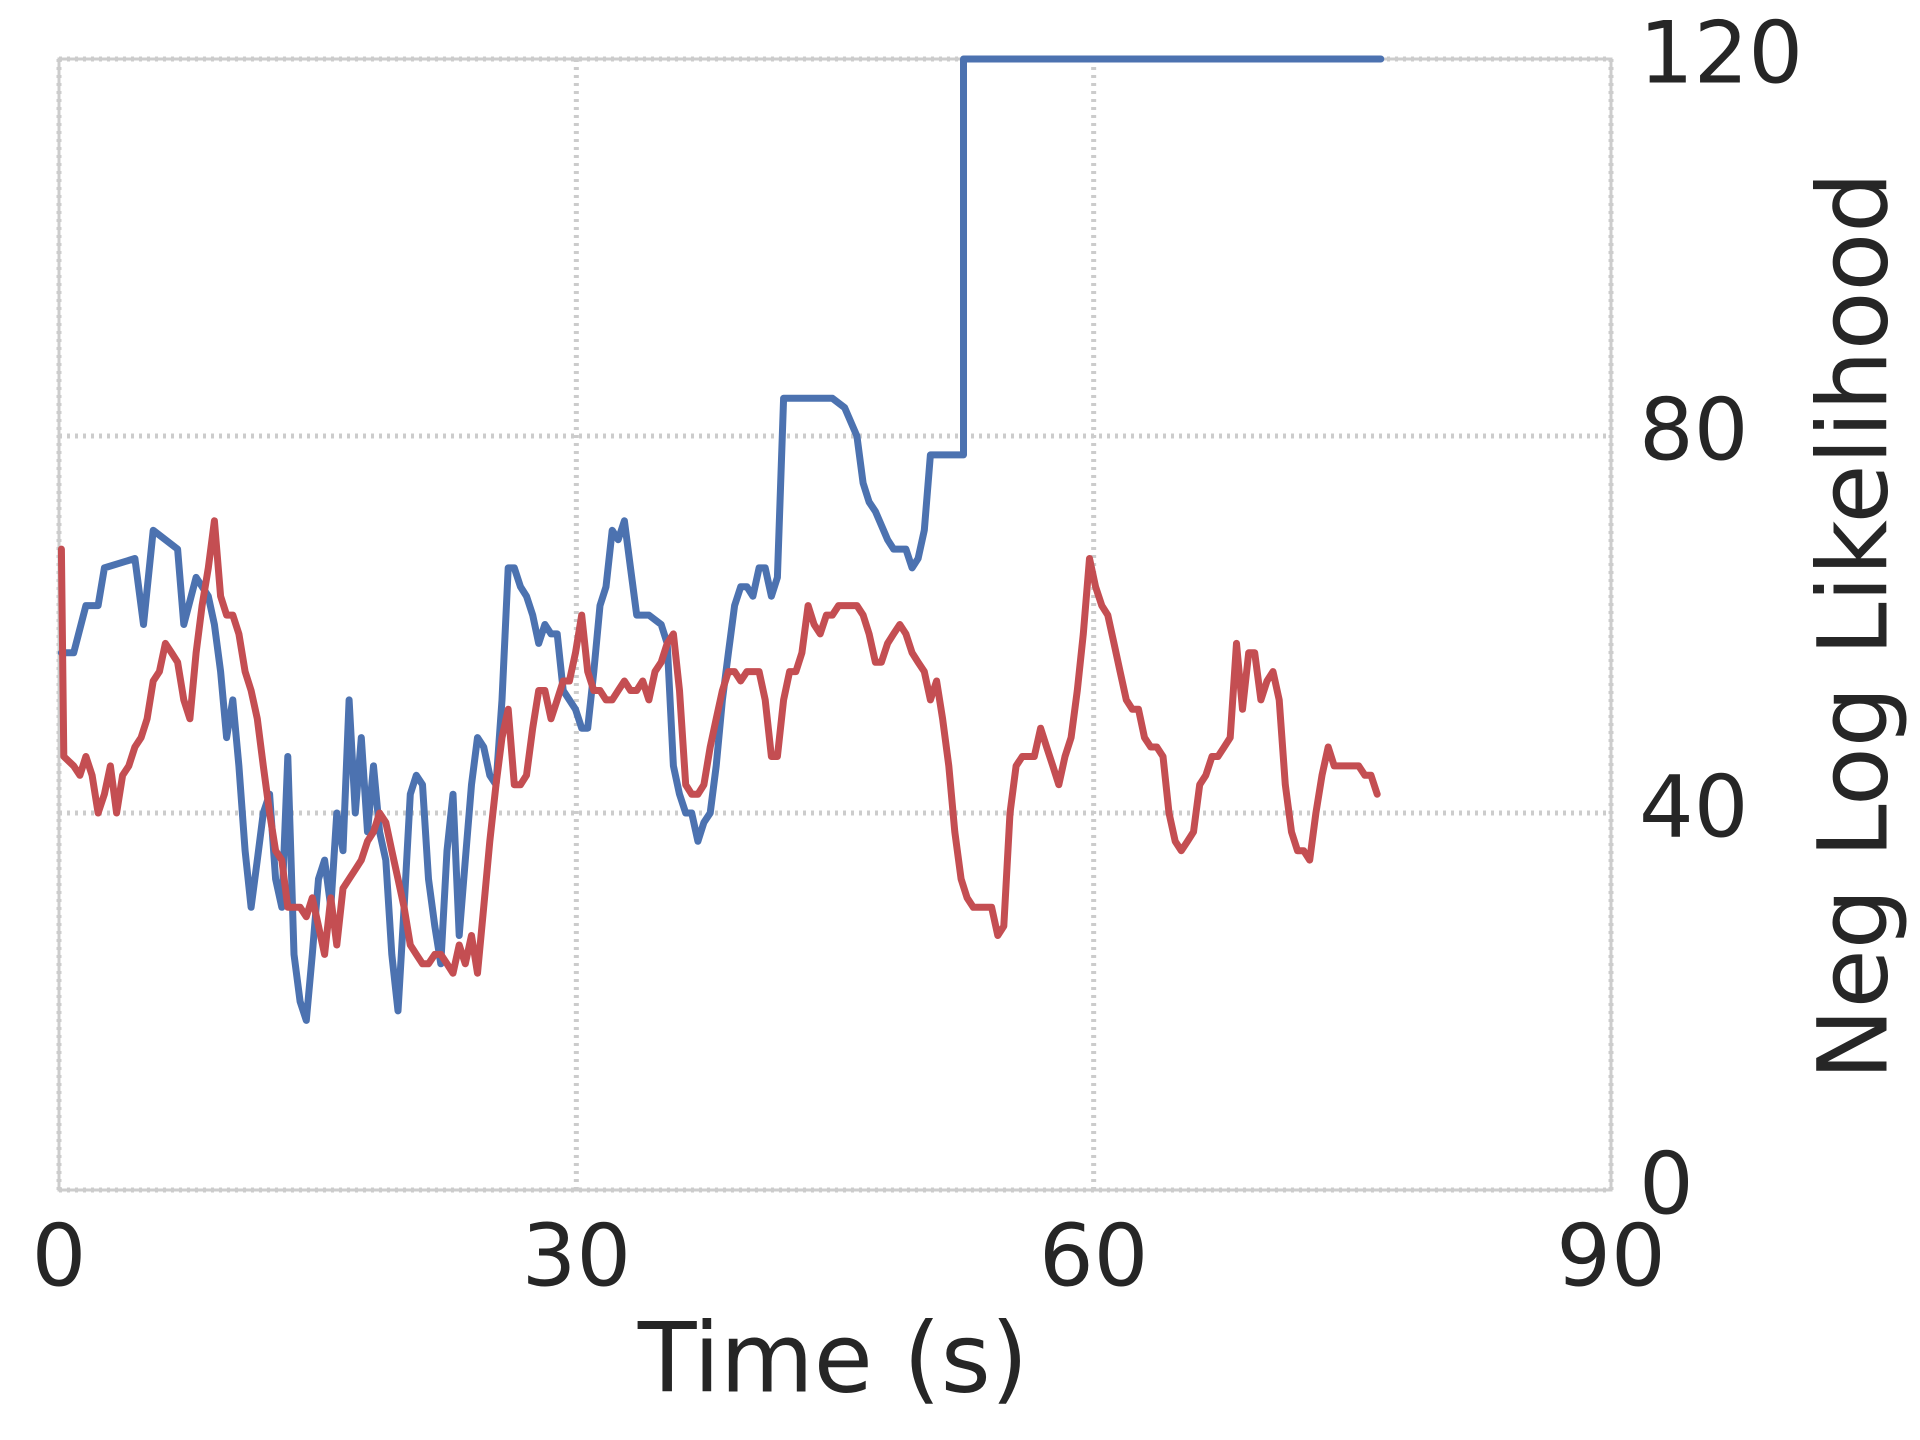  I want to click on x-tick-label: 0, so click(59, 1256).